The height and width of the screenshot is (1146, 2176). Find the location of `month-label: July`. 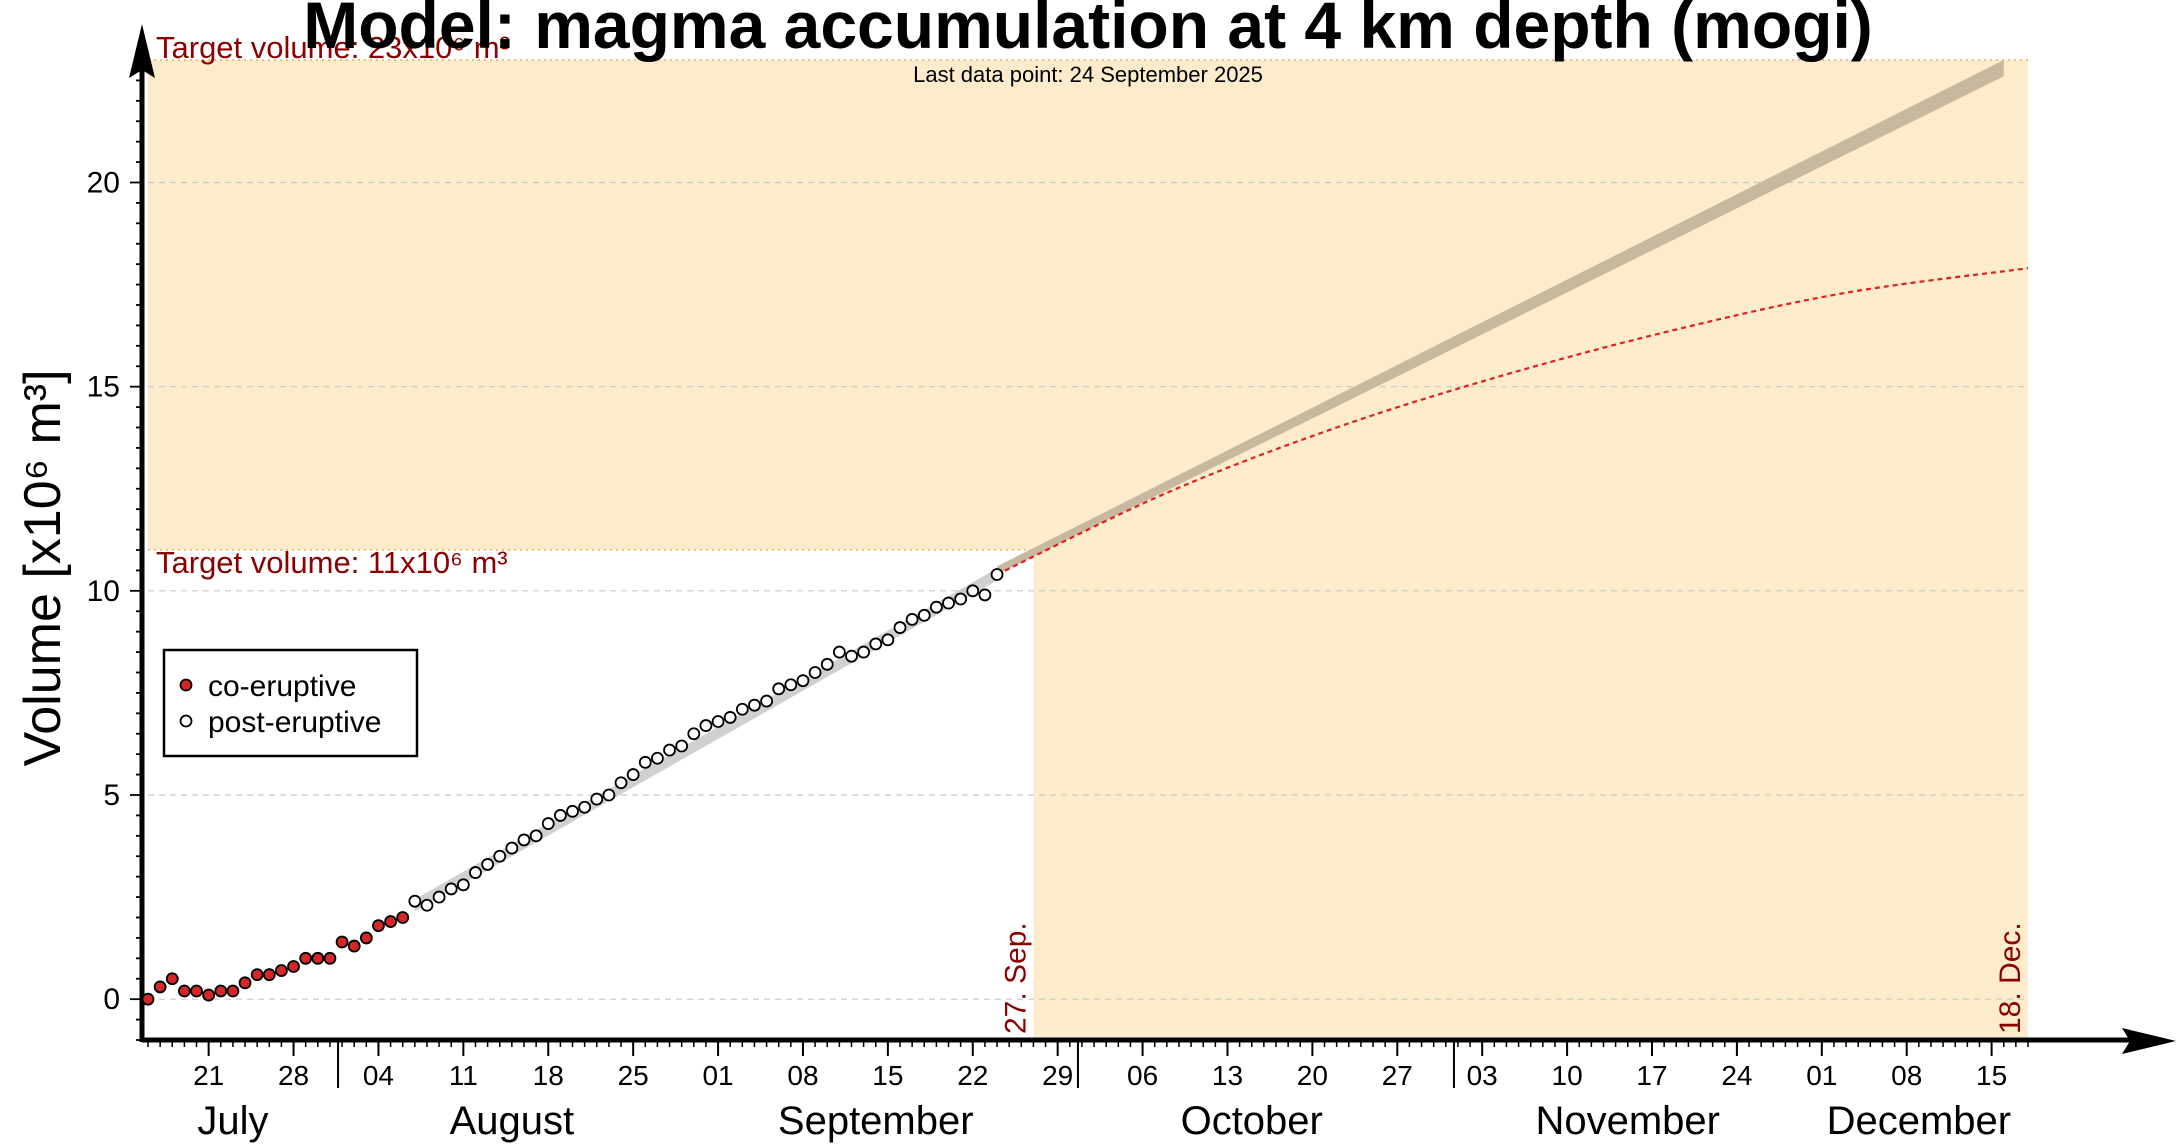

month-label: July is located at coordinates (232, 1121).